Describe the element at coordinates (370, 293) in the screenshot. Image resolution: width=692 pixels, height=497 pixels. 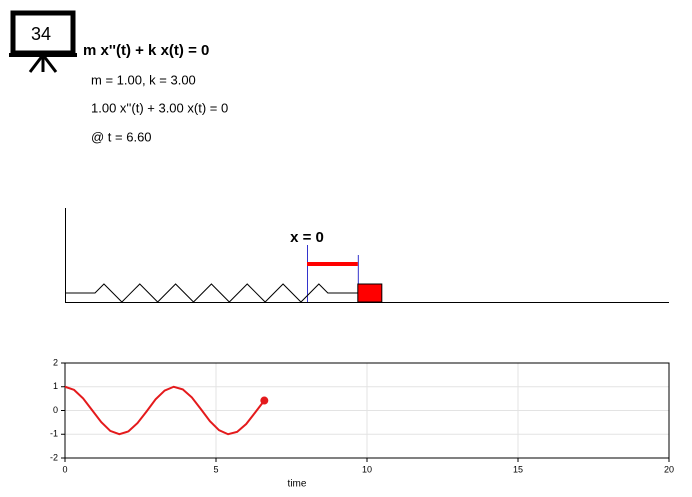
I see `mass` at that location.